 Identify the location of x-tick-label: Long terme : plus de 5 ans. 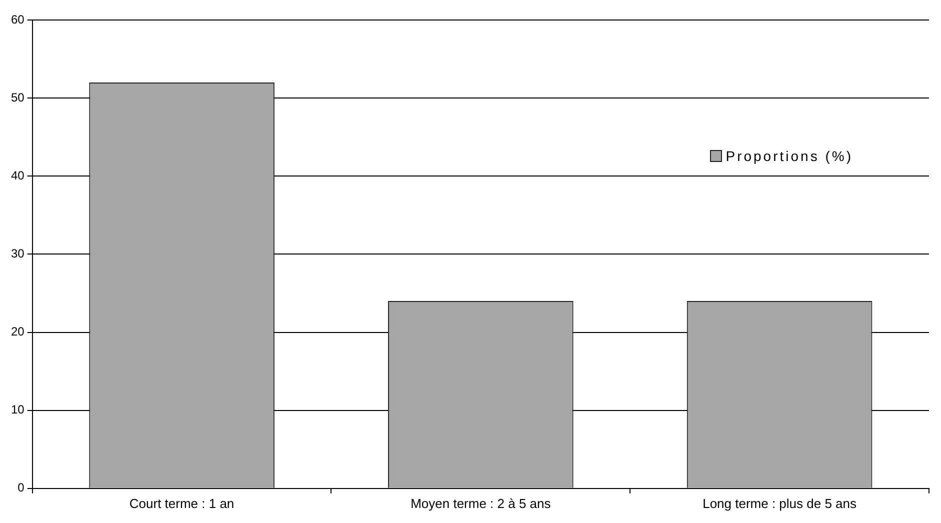
(780, 503).